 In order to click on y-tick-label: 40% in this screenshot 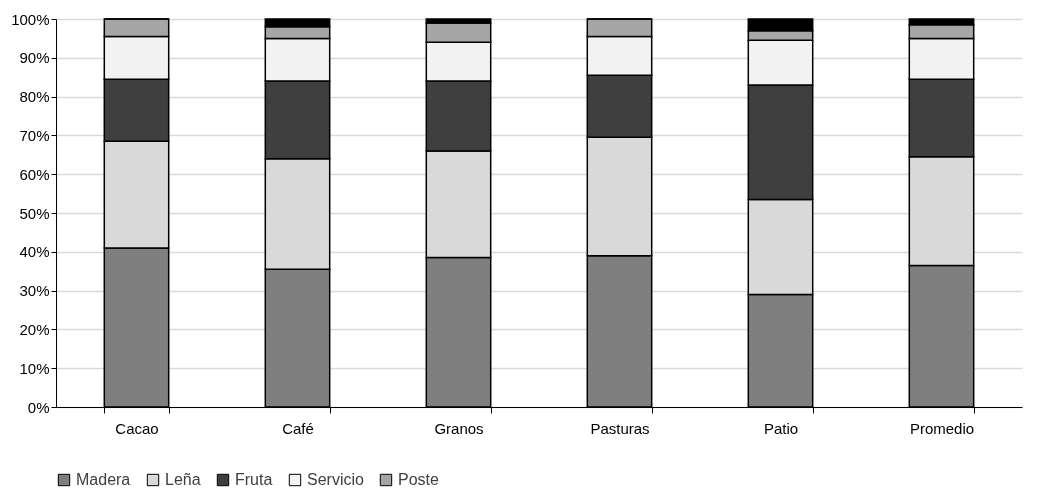, I will do `click(34, 252)`.